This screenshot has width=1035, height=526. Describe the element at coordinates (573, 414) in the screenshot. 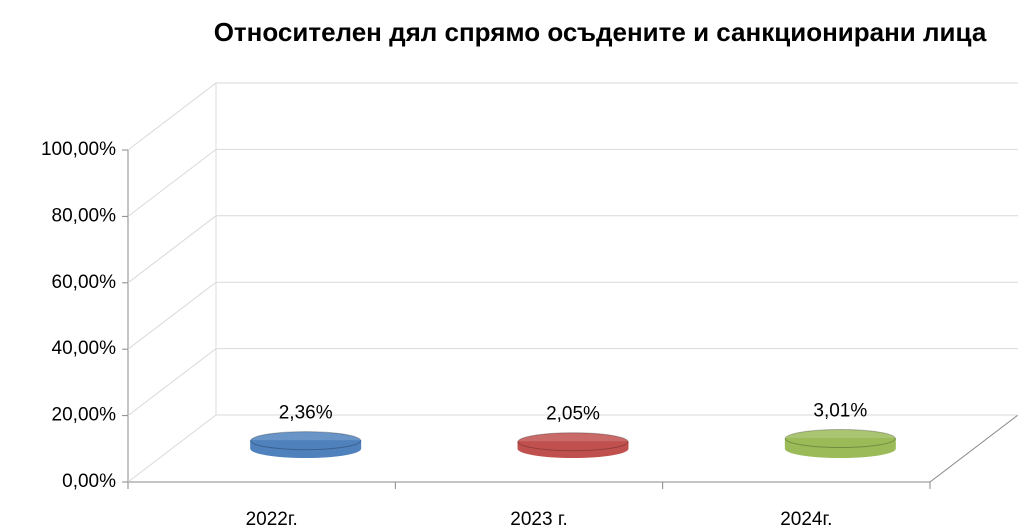

I see `value-label: 2,05%` at that location.